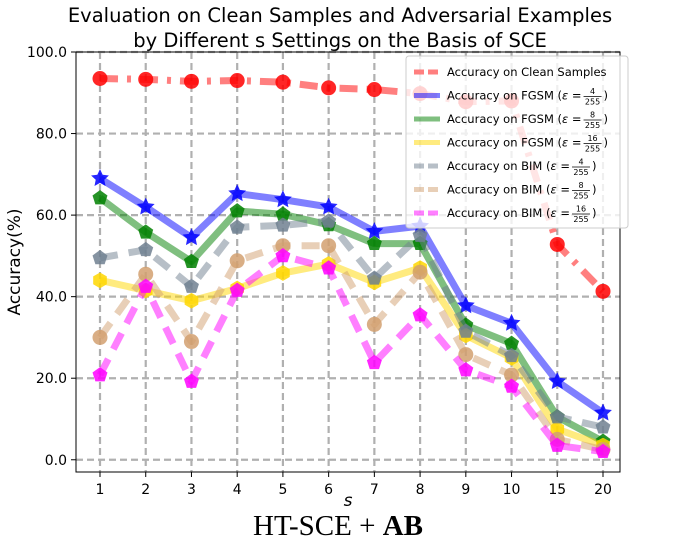 The image size is (676, 557). What do you see at coordinates (51, 135) in the screenshot?
I see `y-tick-label: 80.0` at bounding box center [51, 135].